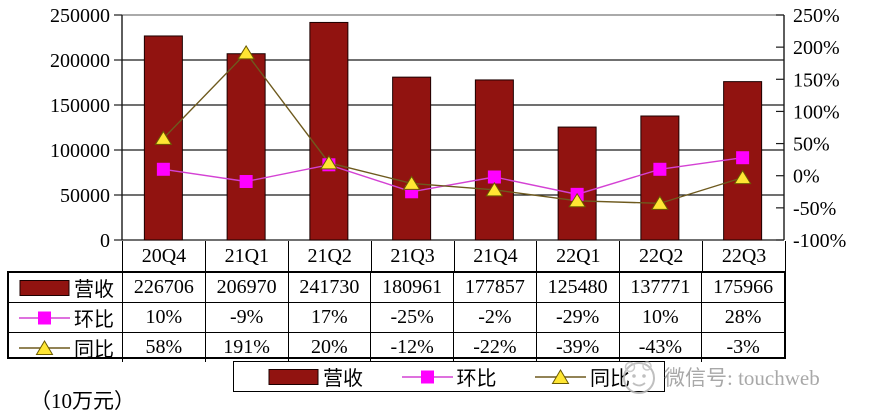 This screenshot has height=416, width=870. Describe the element at coordinates (577, 256) in the screenshot. I see `category-label: 22Q1` at that location.